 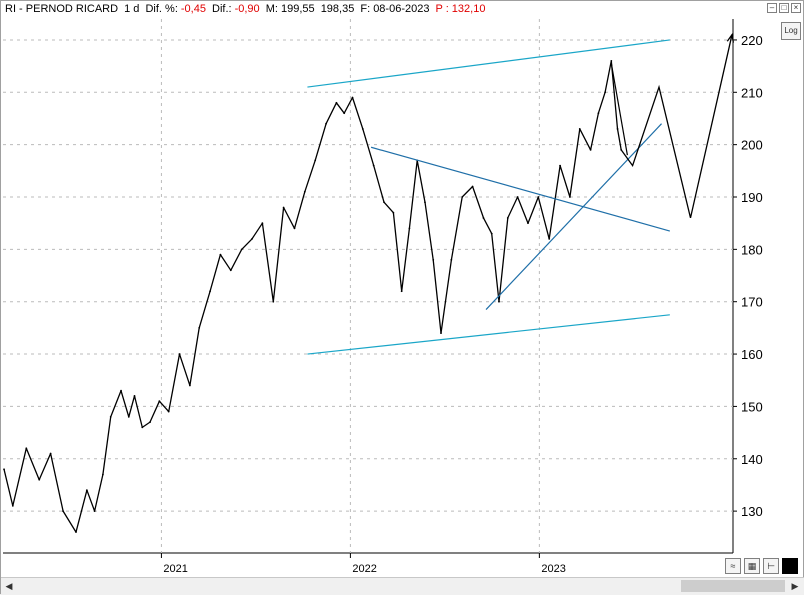 I want to click on projection-path, so click(x=676, y=126).